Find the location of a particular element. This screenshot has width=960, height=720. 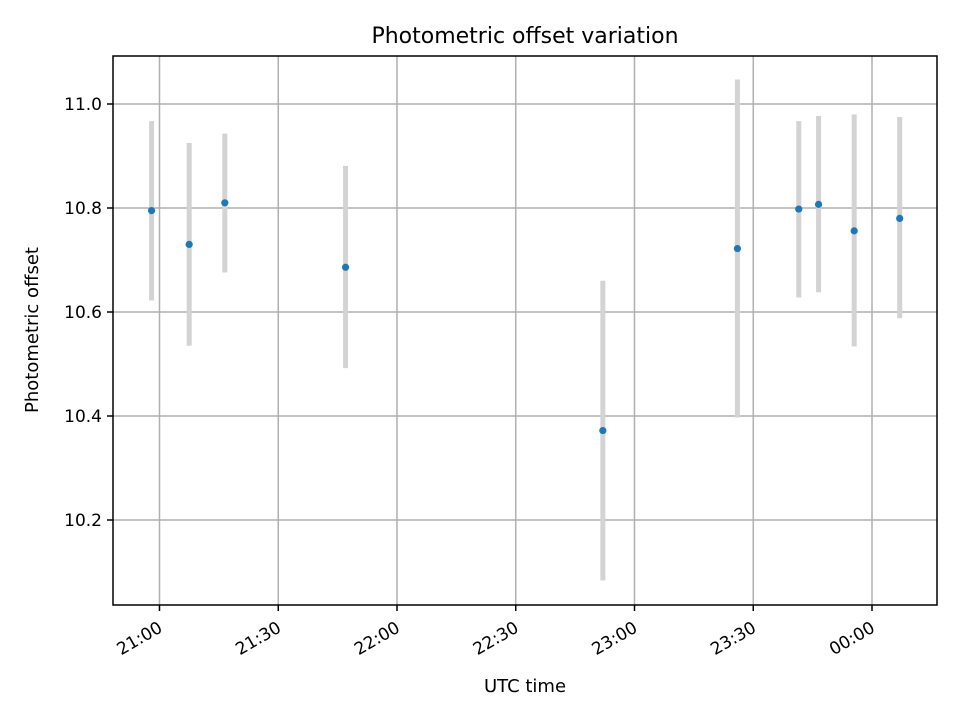

y-tick-label: 10.8 is located at coordinates (83, 209).